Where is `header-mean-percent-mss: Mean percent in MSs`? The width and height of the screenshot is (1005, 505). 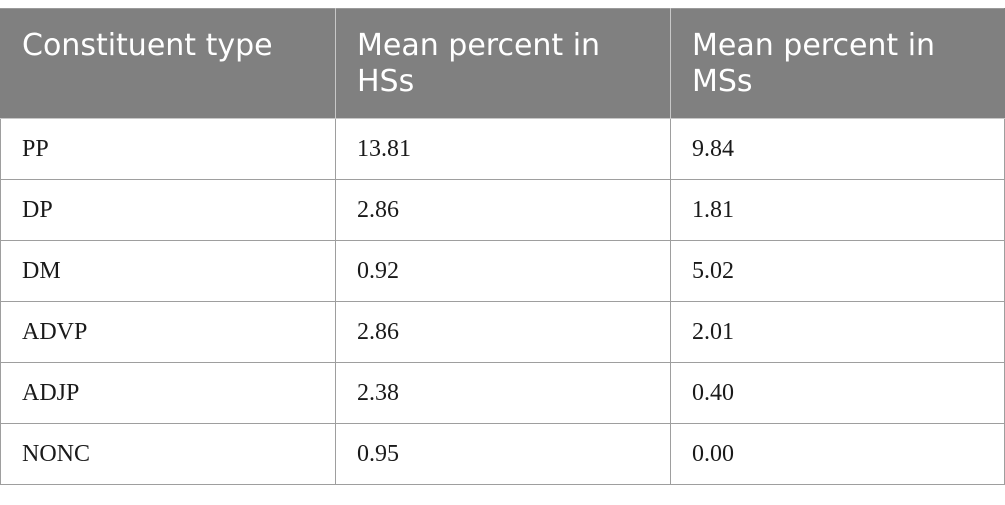
header-mean-percent-mss: Mean percent in MSs is located at coordinates (837, 63).